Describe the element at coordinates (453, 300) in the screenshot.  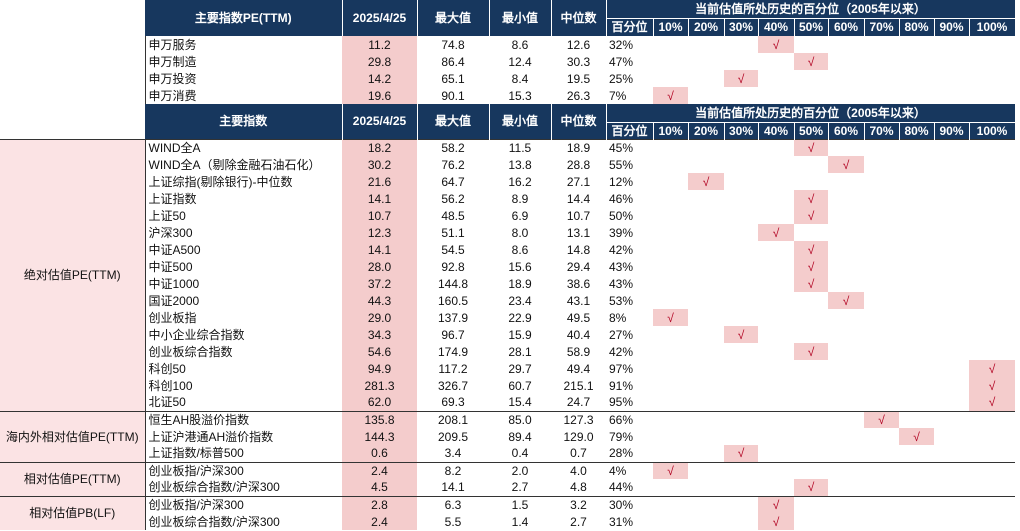
I see `max-value: 160.5` at that location.